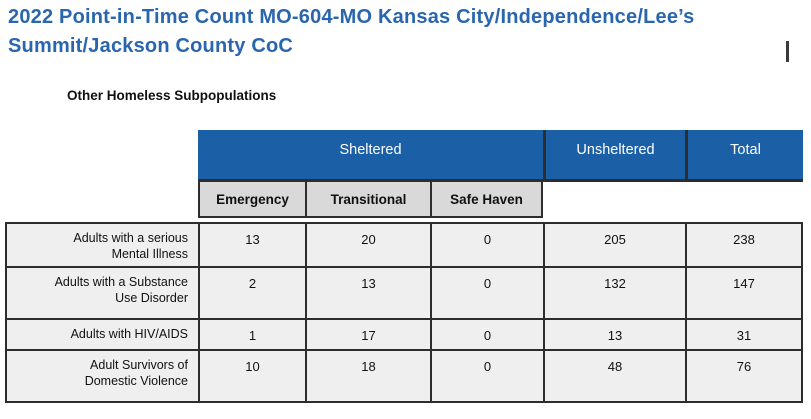 The width and height of the screenshot is (811, 419). What do you see at coordinates (370, 156) in the screenshot?
I see `column-group-sheltered: Sheltered` at bounding box center [370, 156].